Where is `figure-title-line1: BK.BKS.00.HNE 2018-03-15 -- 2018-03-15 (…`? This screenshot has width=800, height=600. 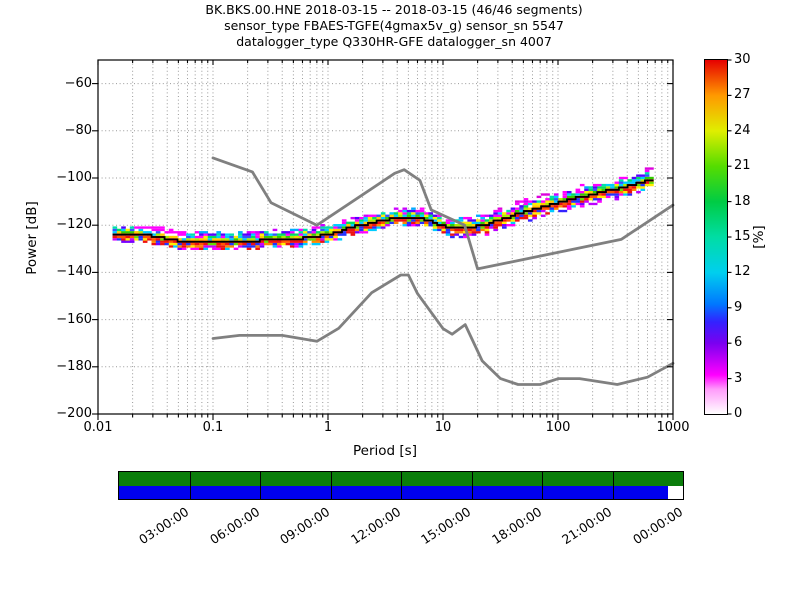 figure-title-line1: BK.BKS.00.HNE 2018-03-15 -- 2018-03-15 (… is located at coordinates (394, 9).